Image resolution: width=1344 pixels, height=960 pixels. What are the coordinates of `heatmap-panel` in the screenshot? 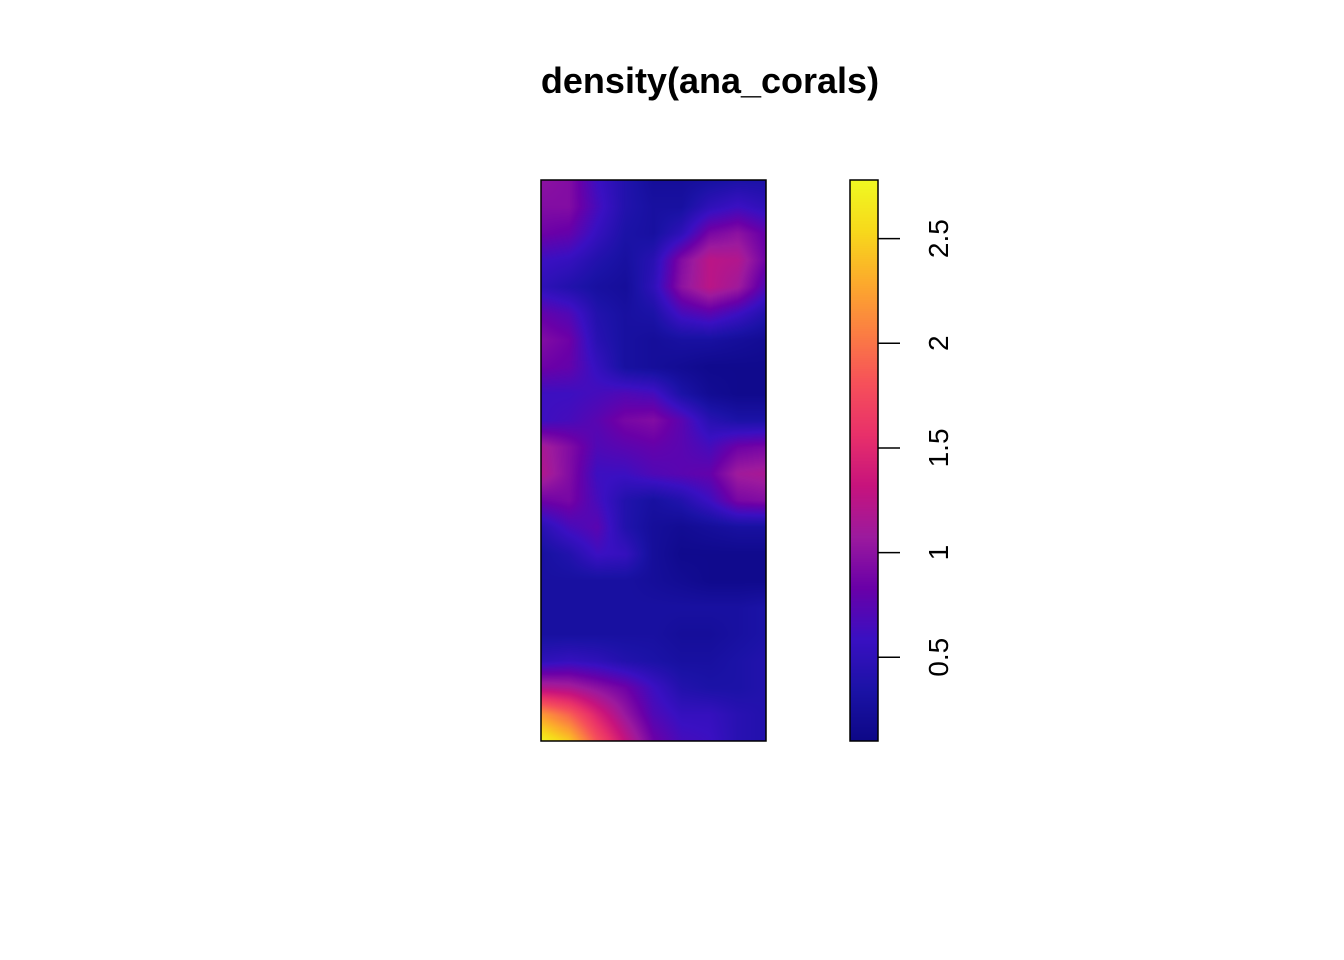 It's located at (653, 460).